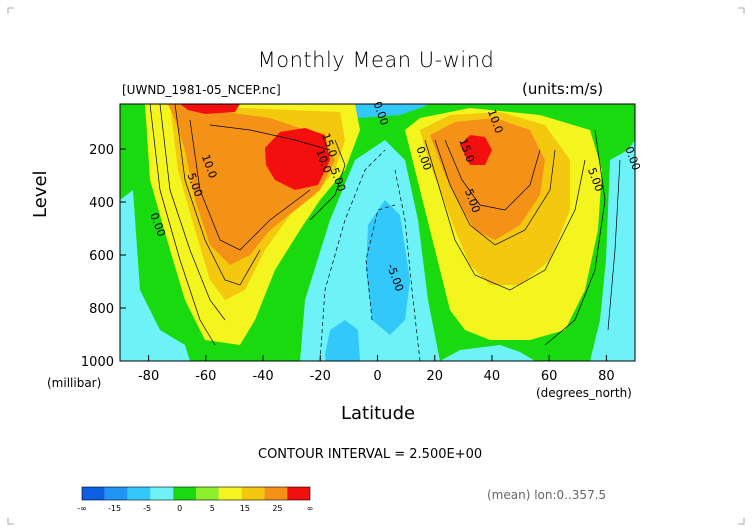 Image resolution: width=752 pixels, height=532 pixels. What do you see at coordinates (547, 495) in the screenshot?
I see `mean-note: (mean) lon:0..357.5` at bounding box center [547, 495].